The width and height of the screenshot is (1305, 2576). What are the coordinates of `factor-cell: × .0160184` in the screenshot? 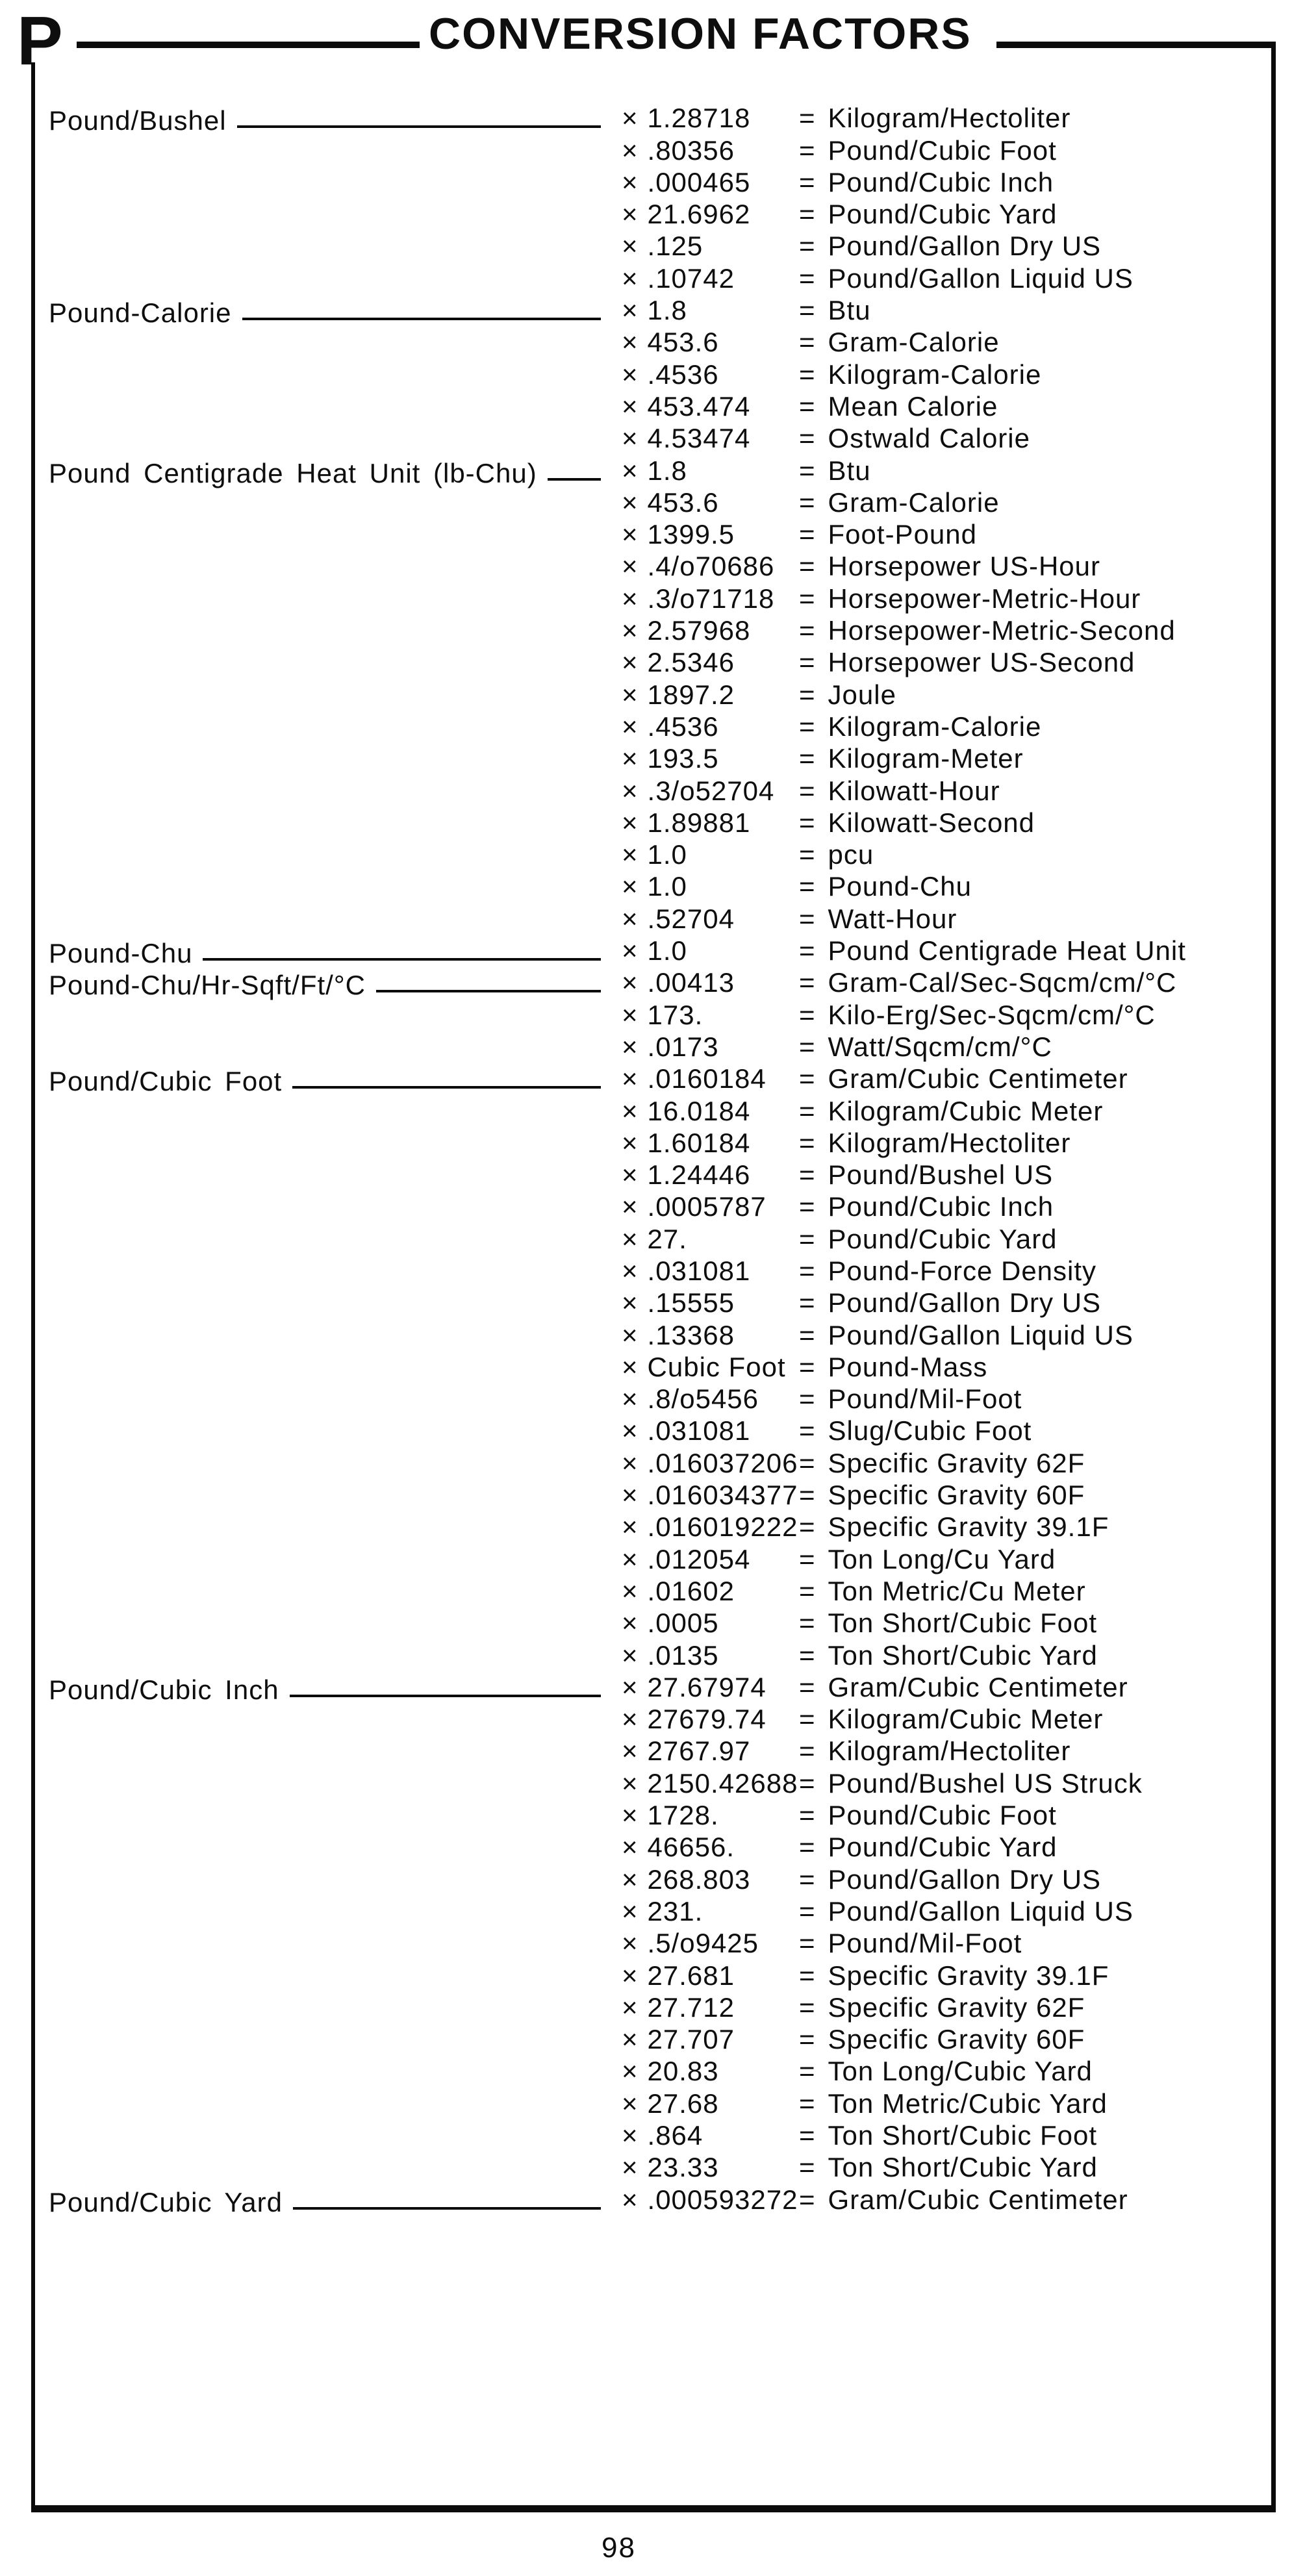 It's located at (694, 1078).